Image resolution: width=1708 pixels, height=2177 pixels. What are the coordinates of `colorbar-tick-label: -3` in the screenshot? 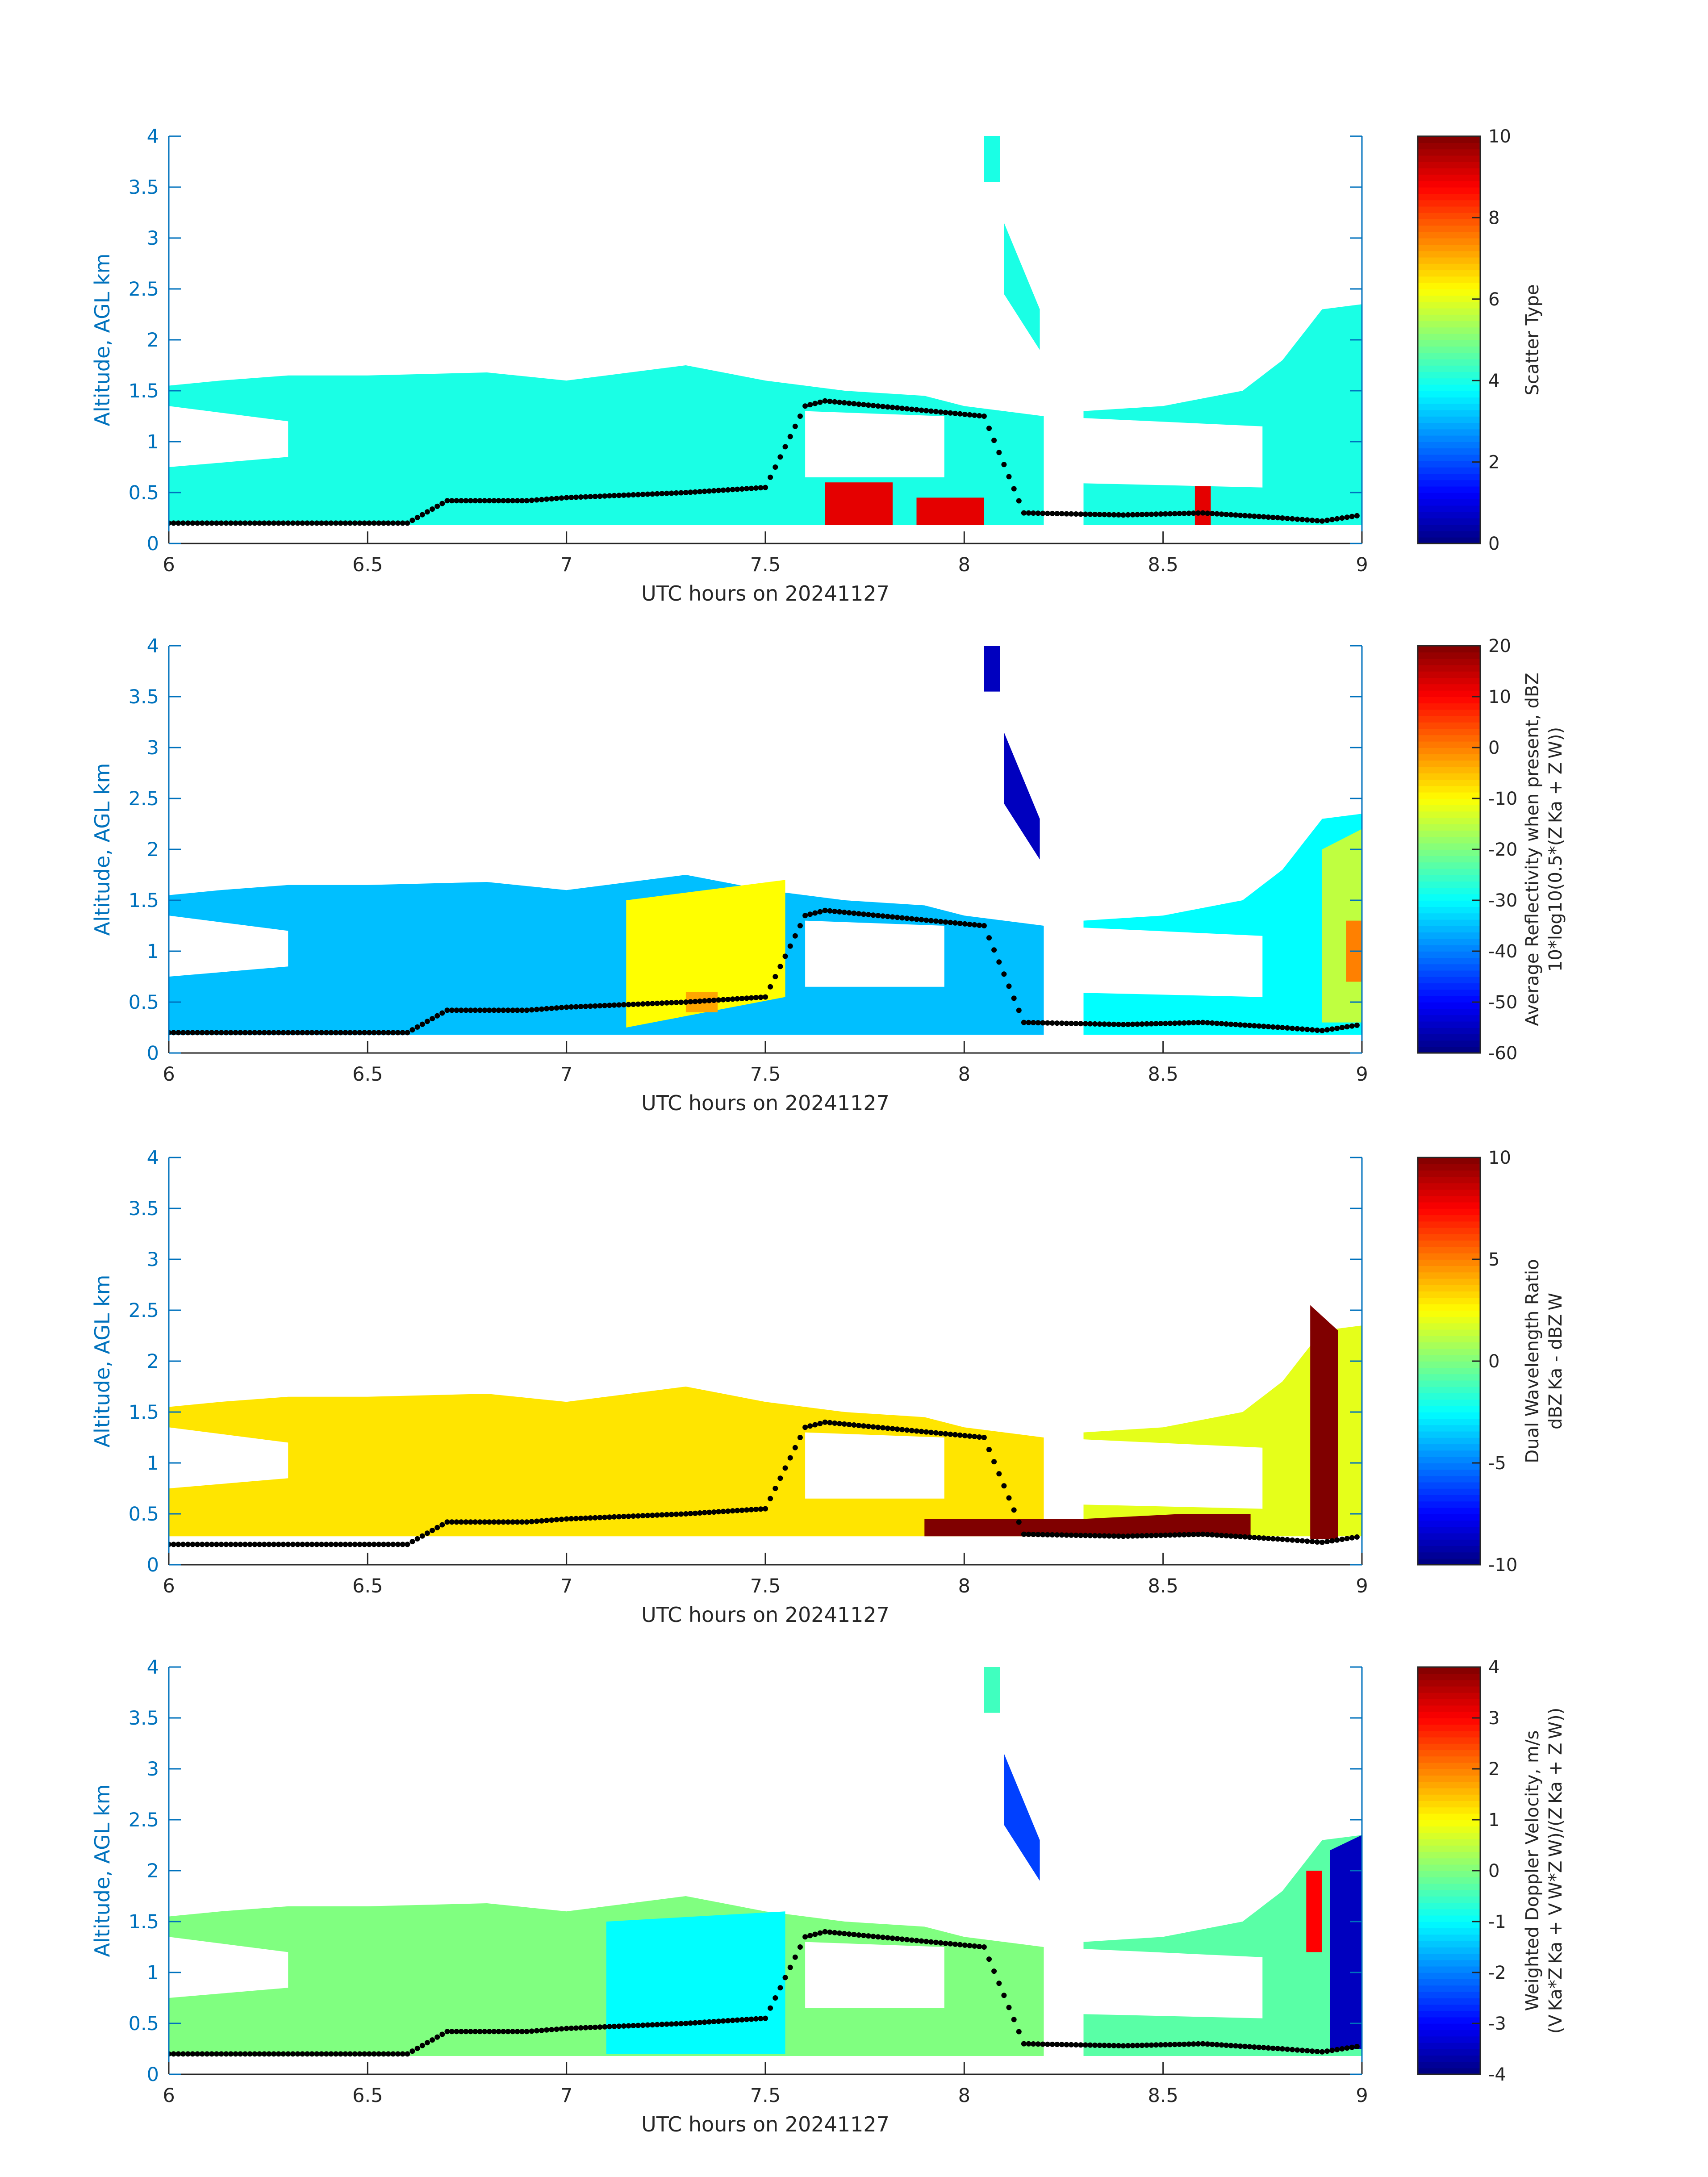 It's located at (1497, 2024).